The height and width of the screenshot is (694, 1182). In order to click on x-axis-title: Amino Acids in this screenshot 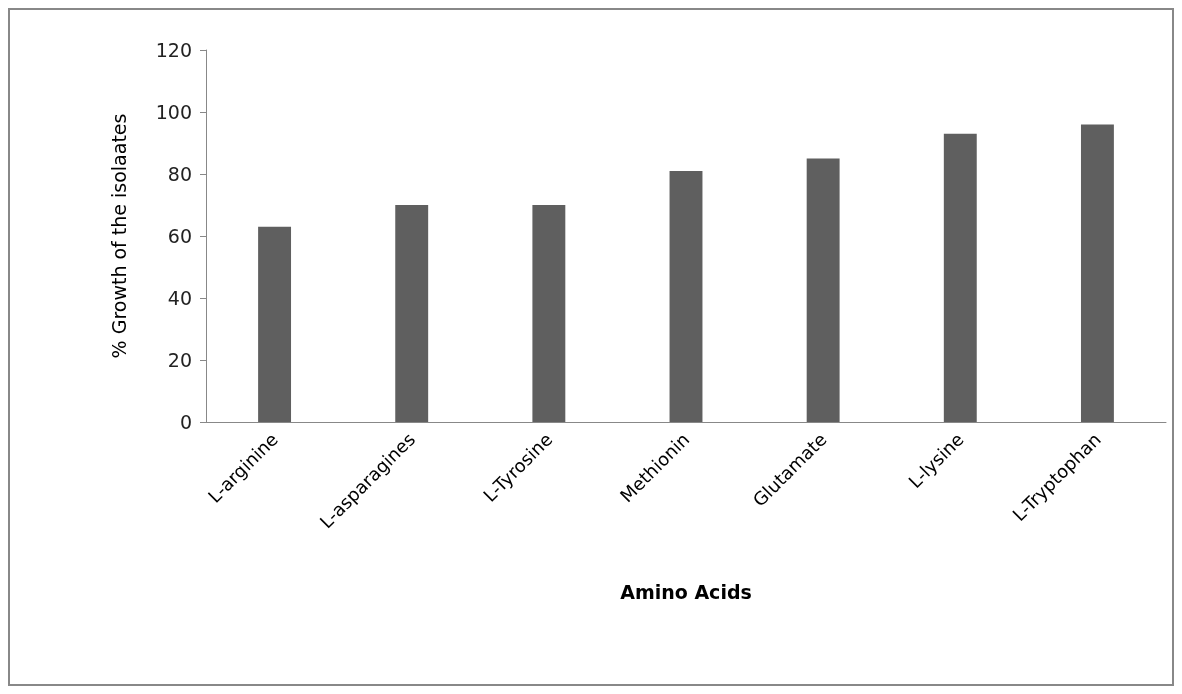, I will do `click(686, 591)`.